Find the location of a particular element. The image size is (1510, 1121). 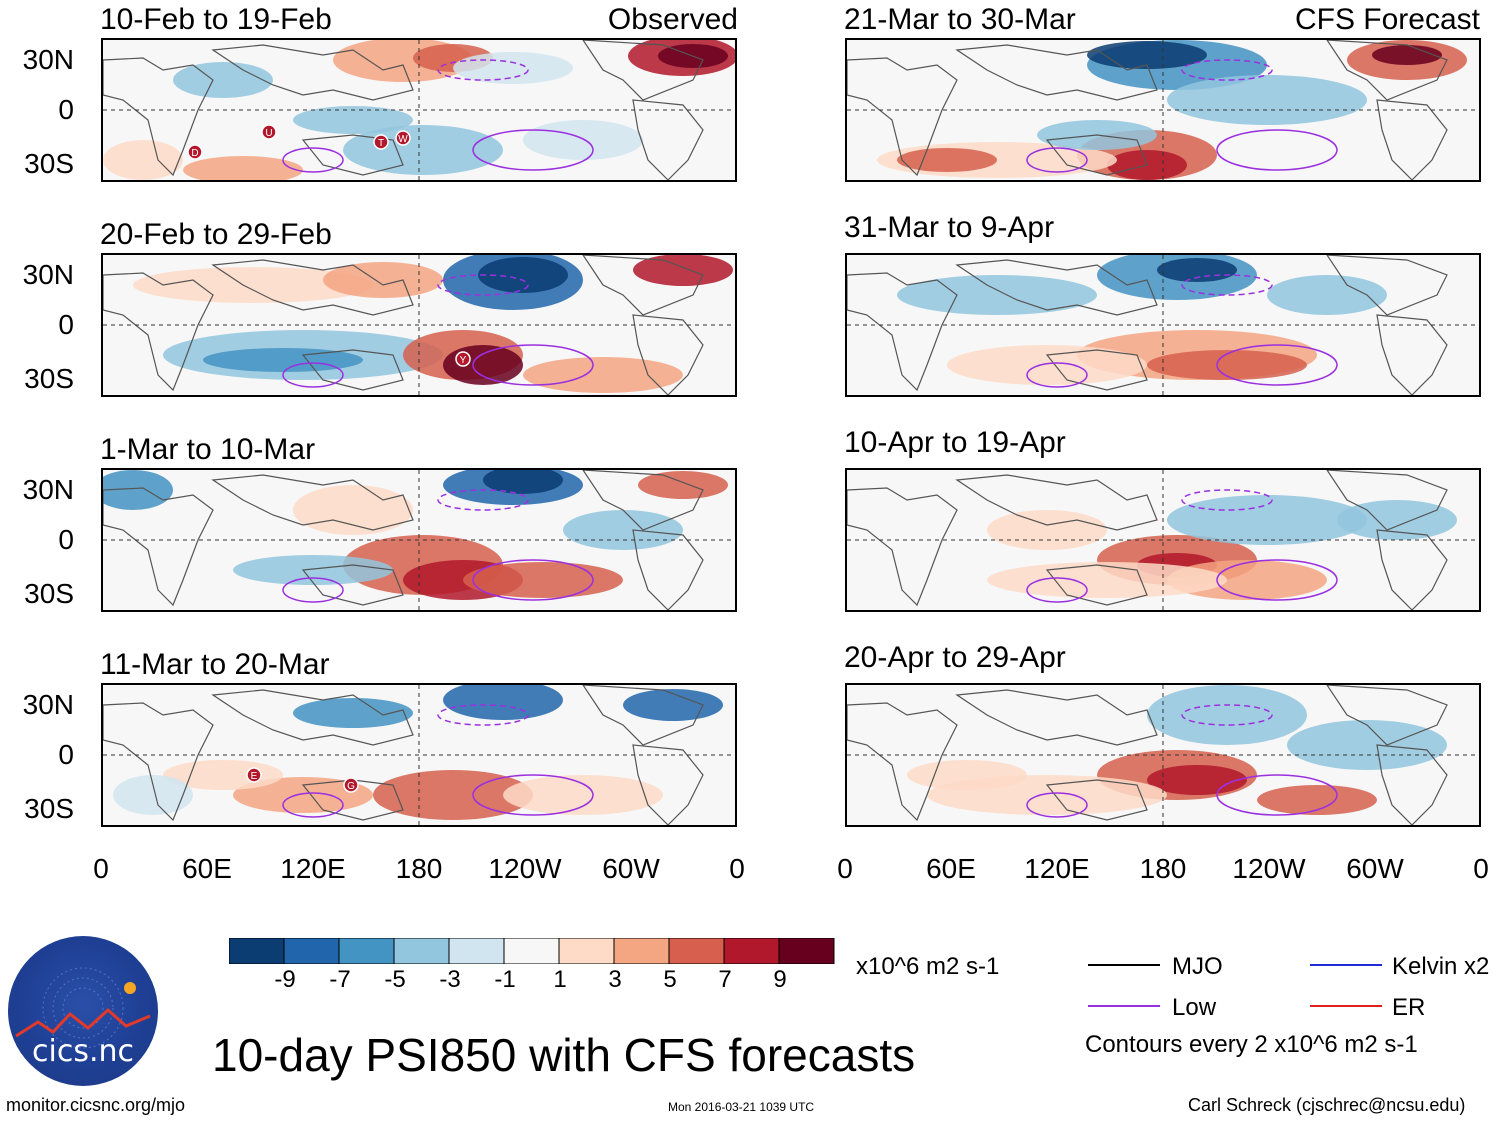

cics-logo: cics.nc is located at coordinates (83, 1011).